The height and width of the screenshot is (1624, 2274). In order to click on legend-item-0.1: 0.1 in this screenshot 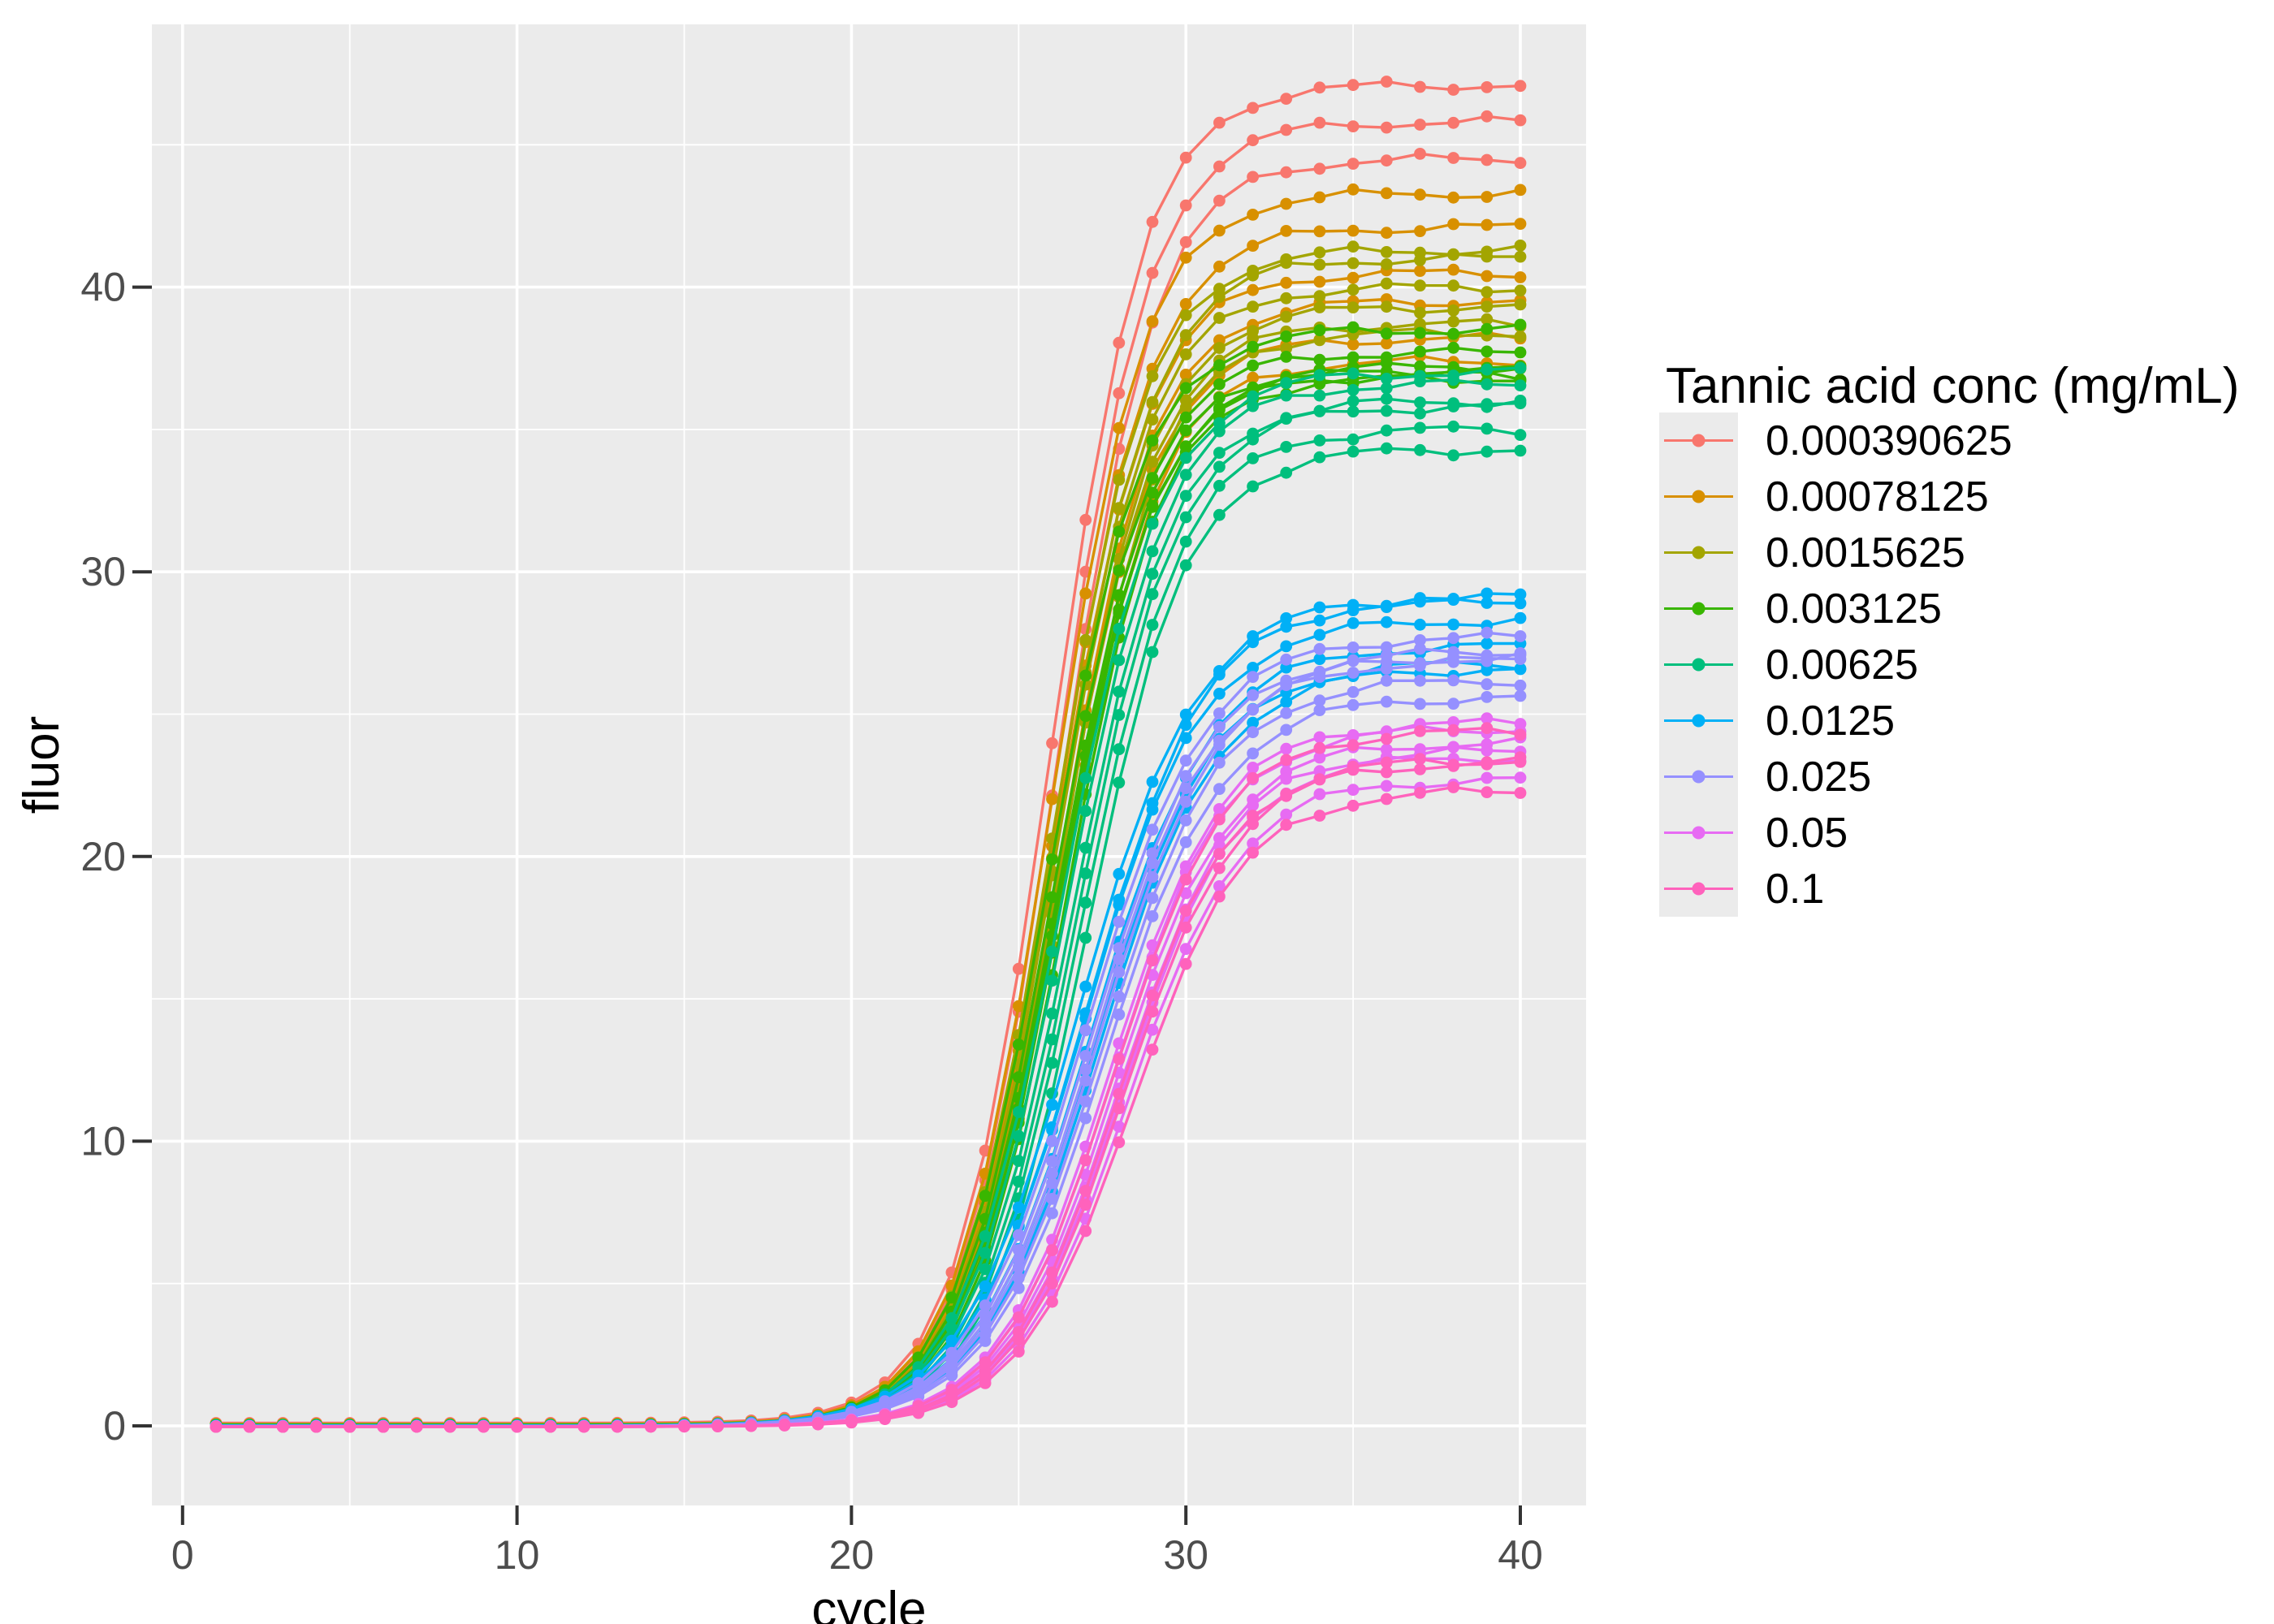, I will do `click(1836, 889)`.